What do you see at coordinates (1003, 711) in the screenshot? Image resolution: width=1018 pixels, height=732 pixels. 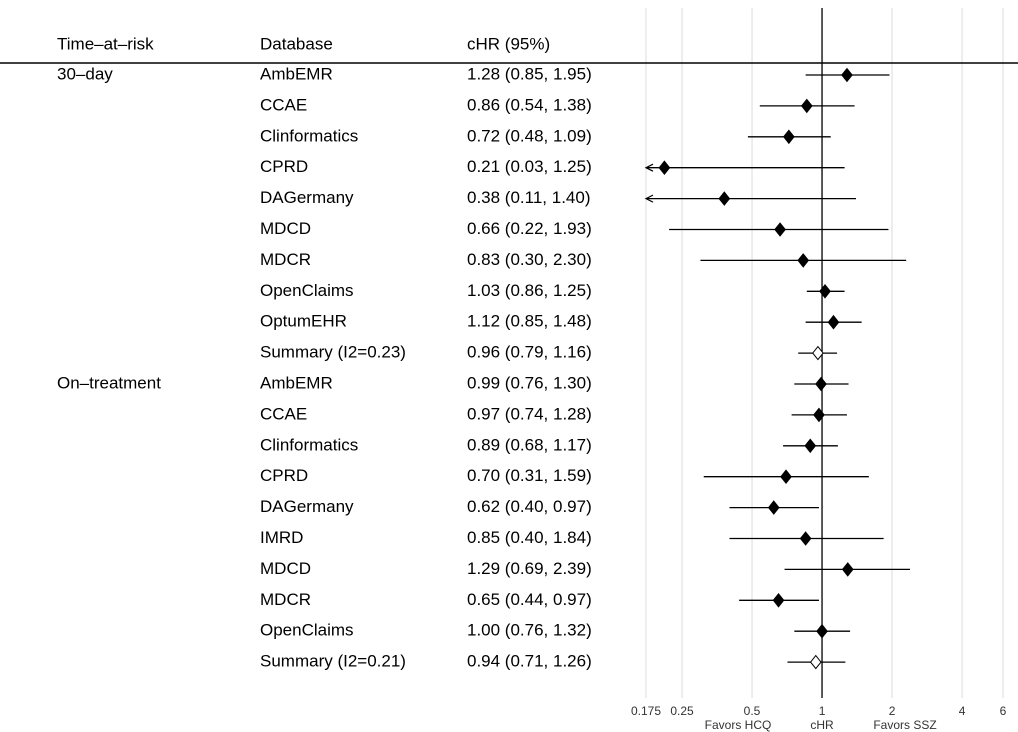 I see `x-tick-label: 6` at bounding box center [1003, 711].